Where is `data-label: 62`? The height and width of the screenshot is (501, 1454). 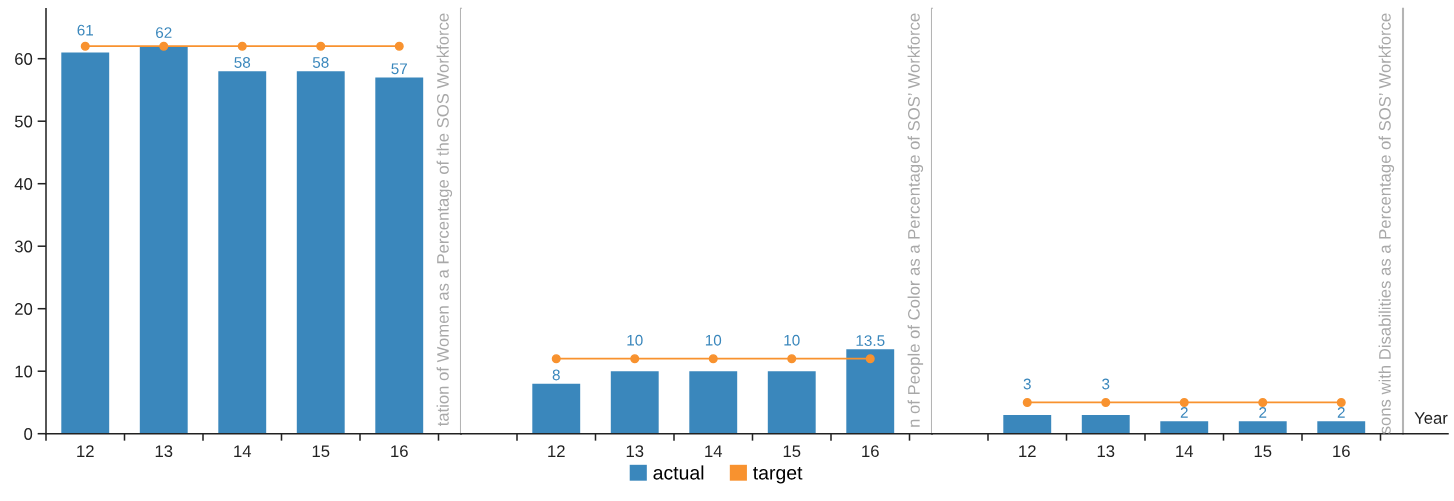
data-label: 62 is located at coordinates (164, 33).